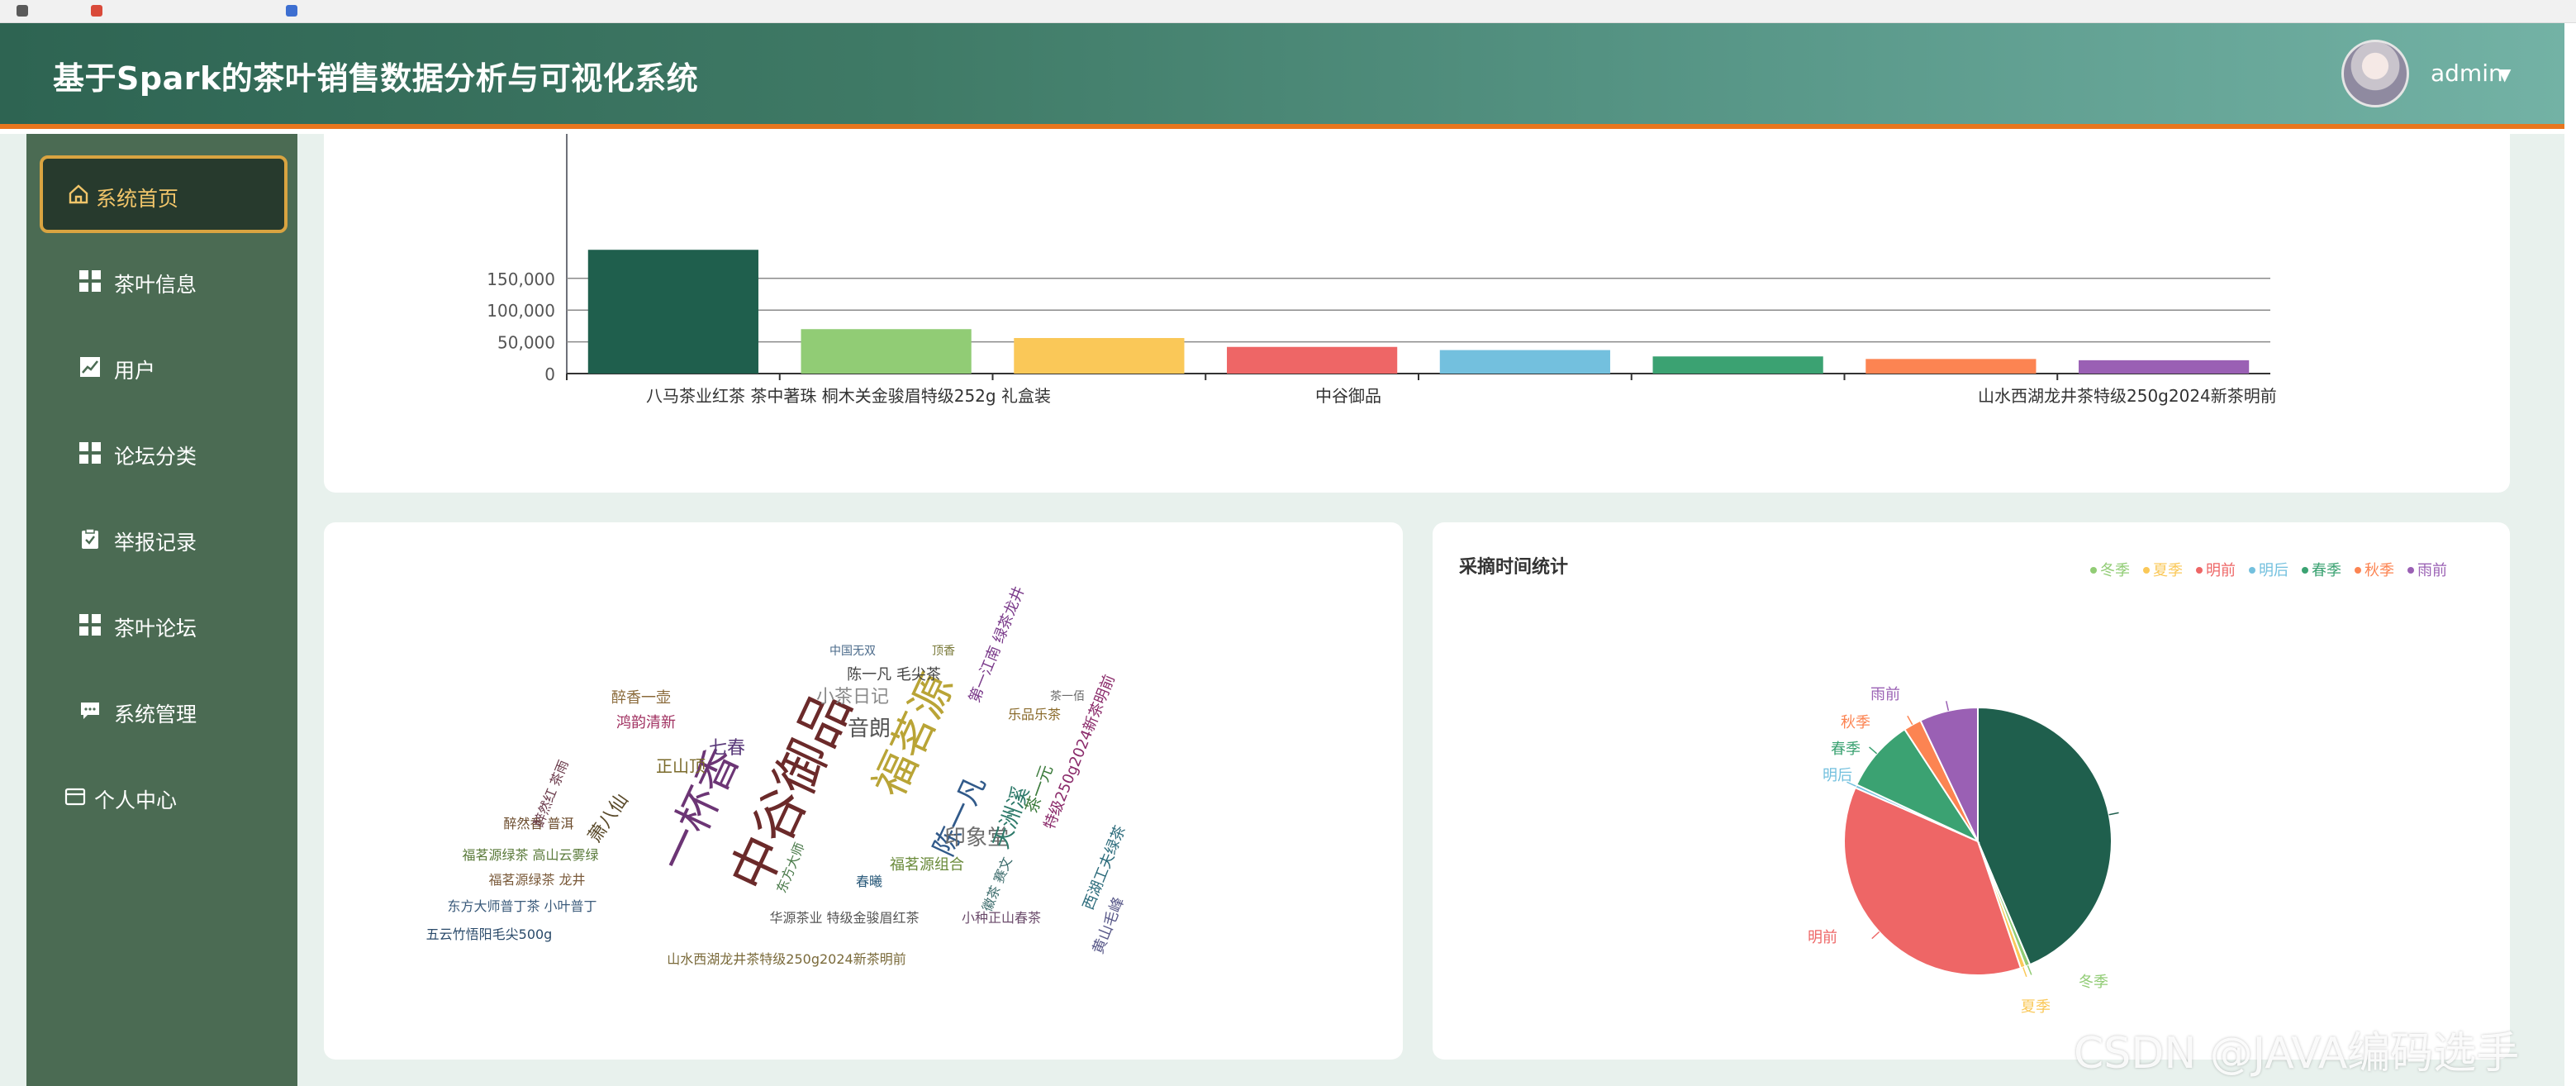 The image size is (2576, 1086). What do you see at coordinates (2273, 570) in the screenshot?
I see `legend-item: 明后` at bounding box center [2273, 570].